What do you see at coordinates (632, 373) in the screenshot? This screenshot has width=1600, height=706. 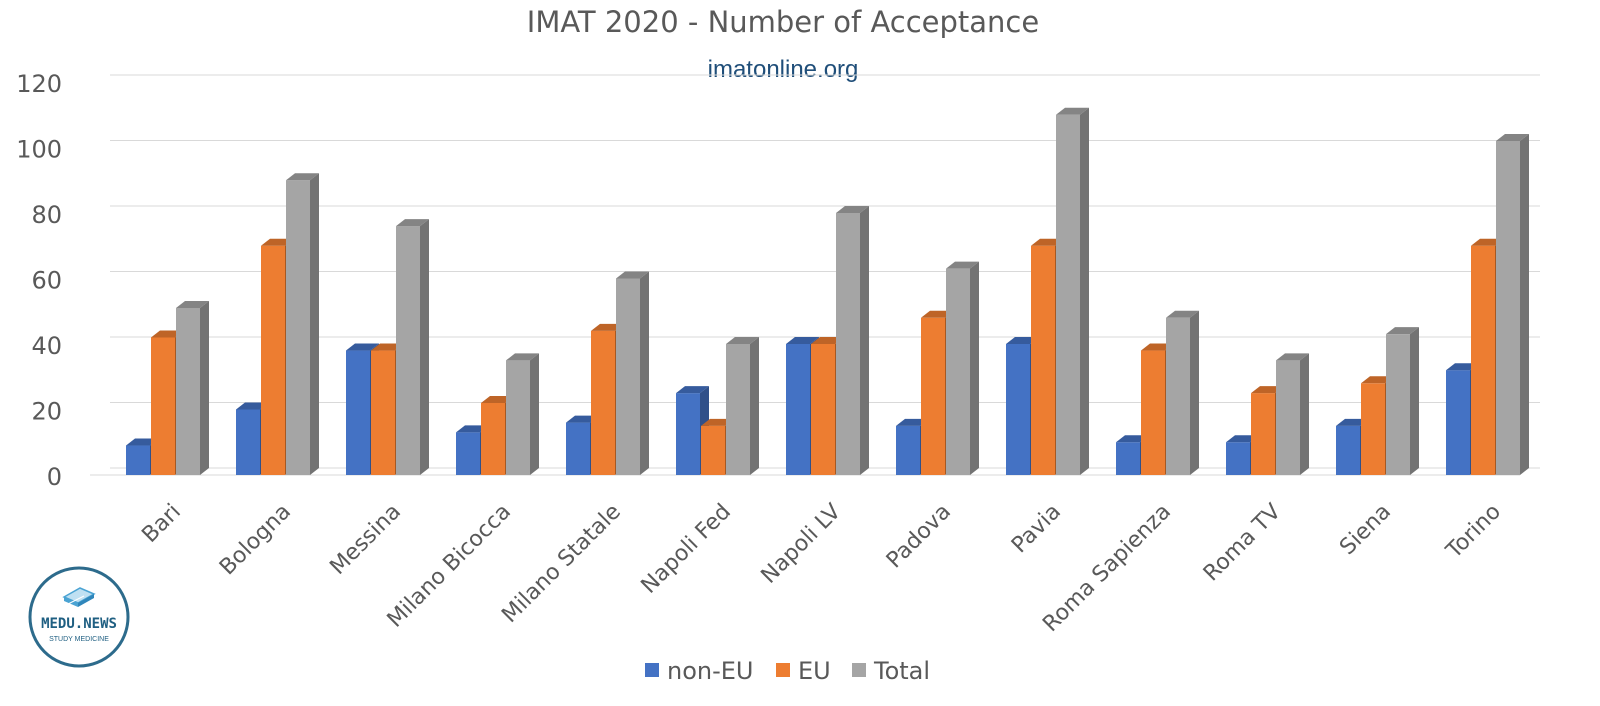 I see `bar-total-milano-statale` at bounding box center [632, 373].